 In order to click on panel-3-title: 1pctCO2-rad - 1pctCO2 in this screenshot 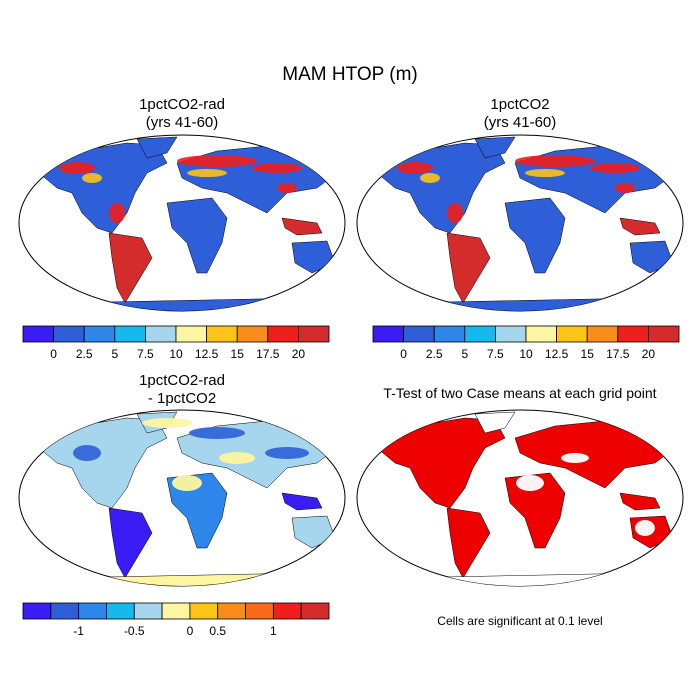, I will do `click(182, 390)`.